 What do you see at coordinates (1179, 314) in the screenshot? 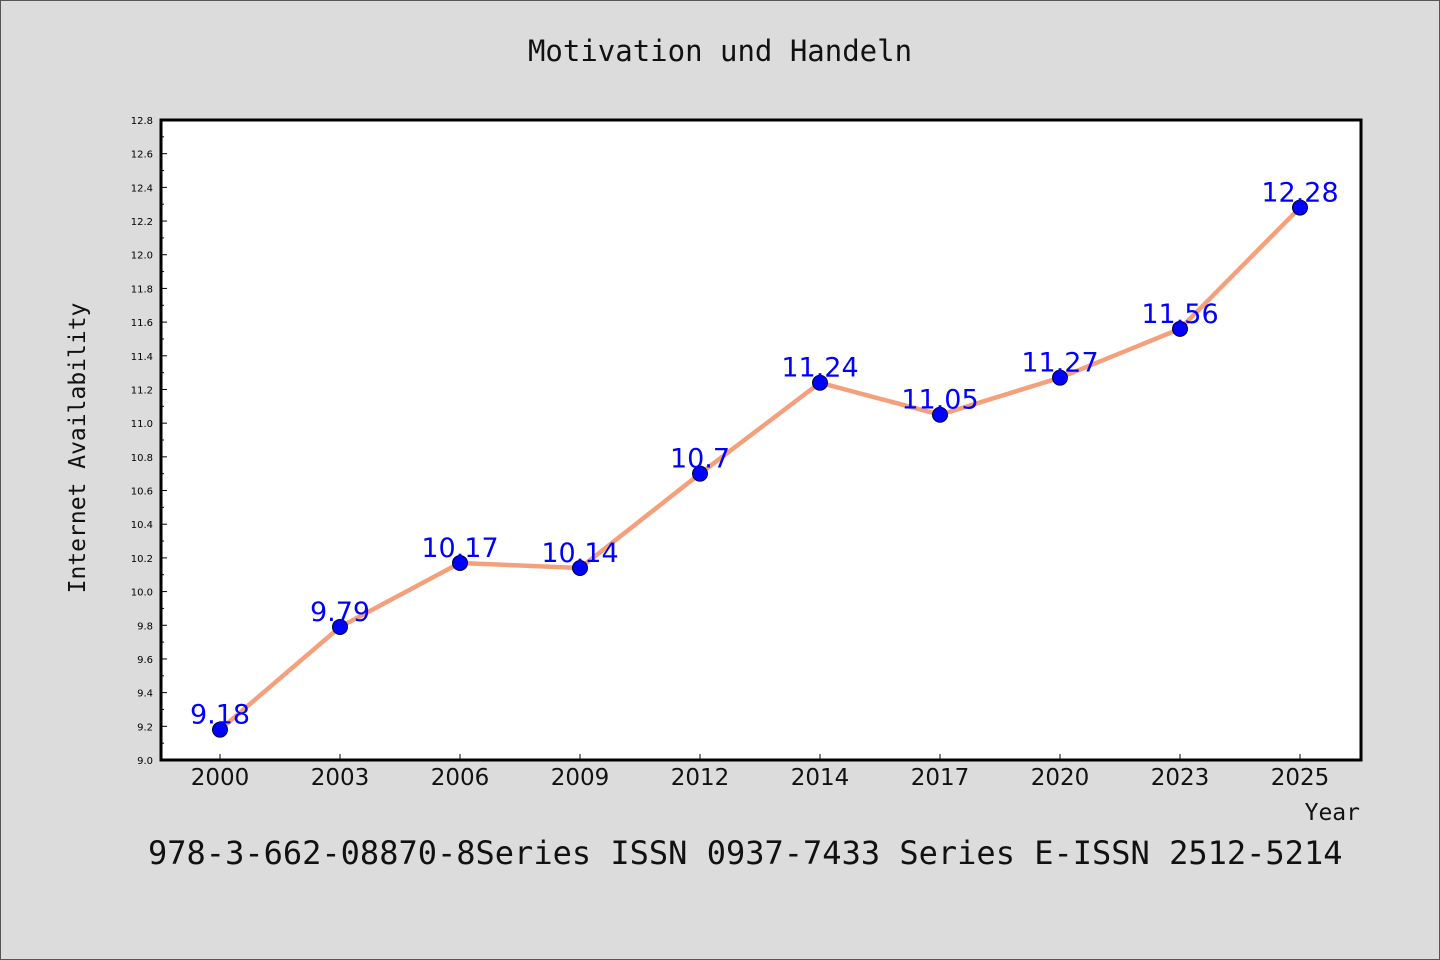
I see `data-label: 11.56` at bounding box center [1179, 314].